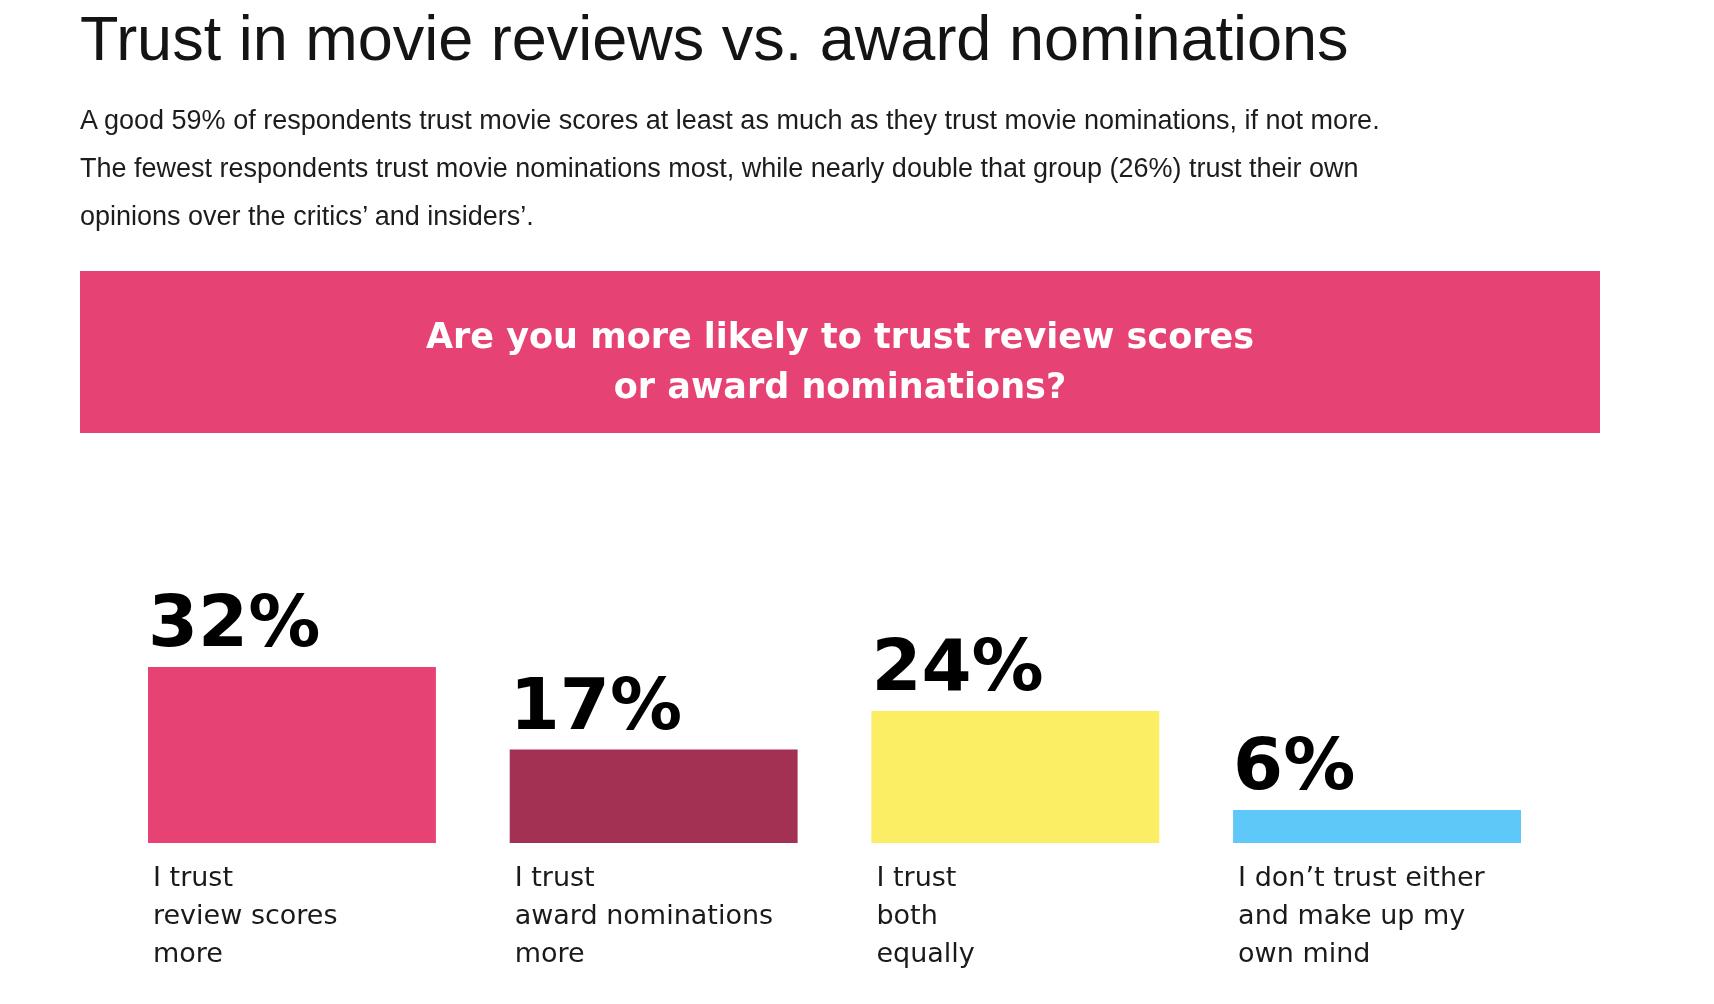 The width and height of the screenshot is (1714, 1004). Describe the element at coordinates (245, 914) in the screenshot. I see `x-tick-label: I trust review scores more` at that location.